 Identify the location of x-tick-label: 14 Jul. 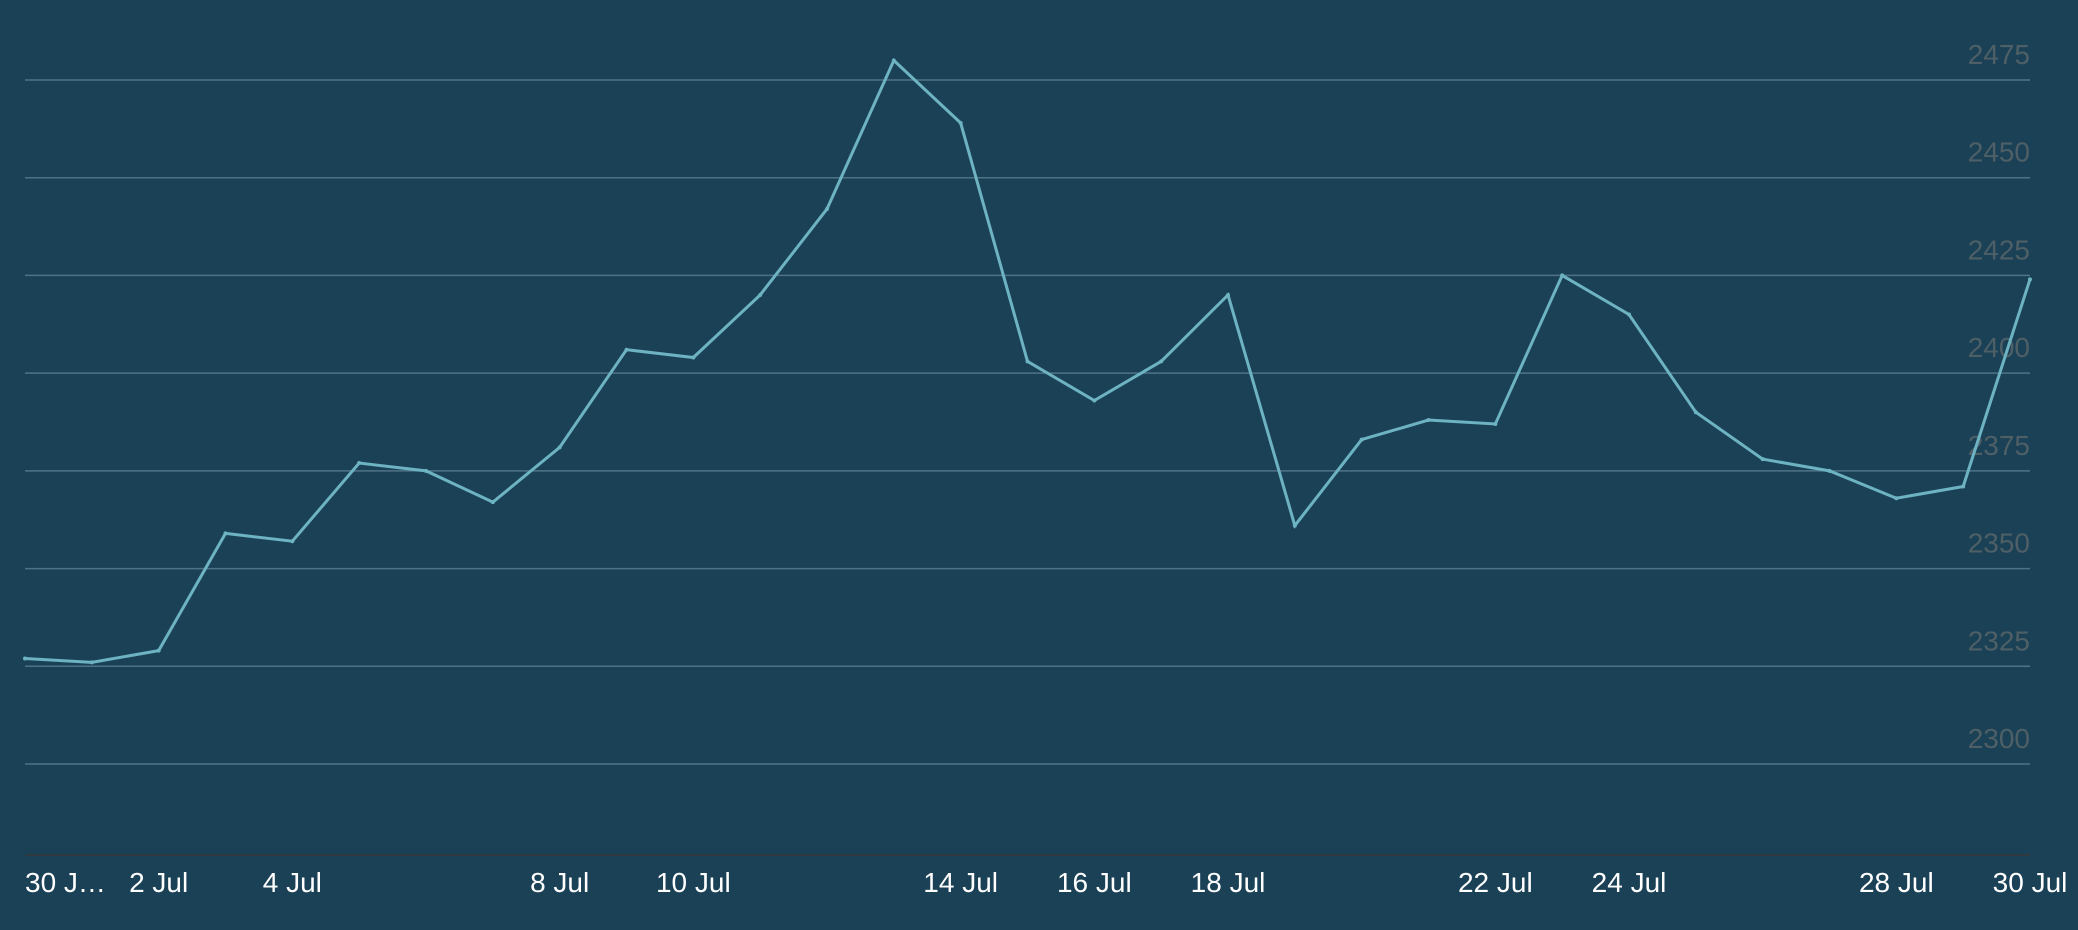
(960, 882).